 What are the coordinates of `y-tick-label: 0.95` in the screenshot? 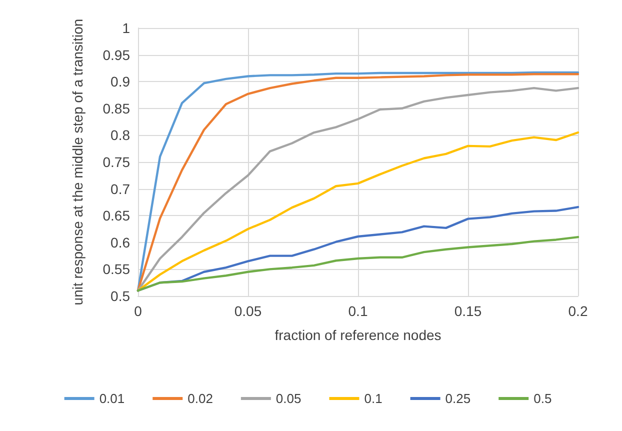 It's located at (116, 54).